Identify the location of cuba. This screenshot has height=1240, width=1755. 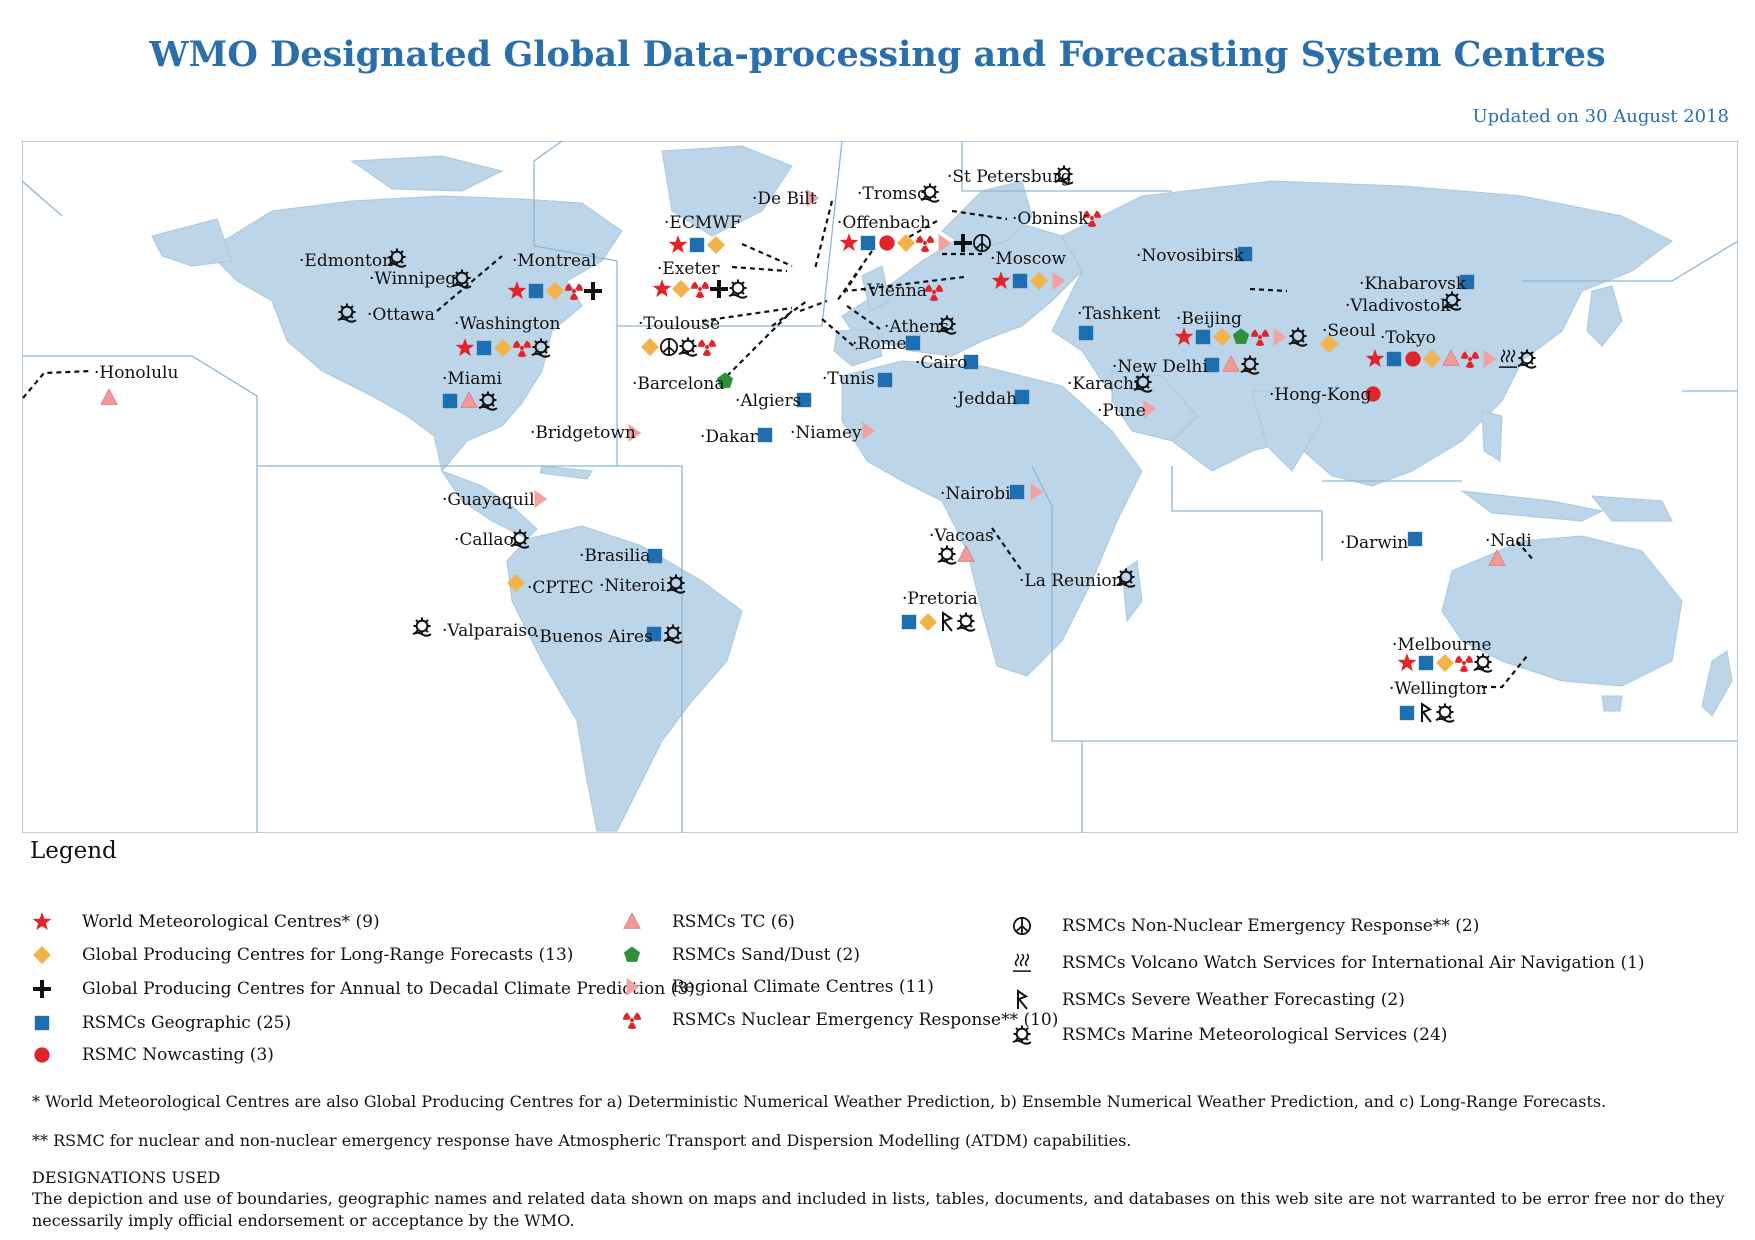
(566, 472).